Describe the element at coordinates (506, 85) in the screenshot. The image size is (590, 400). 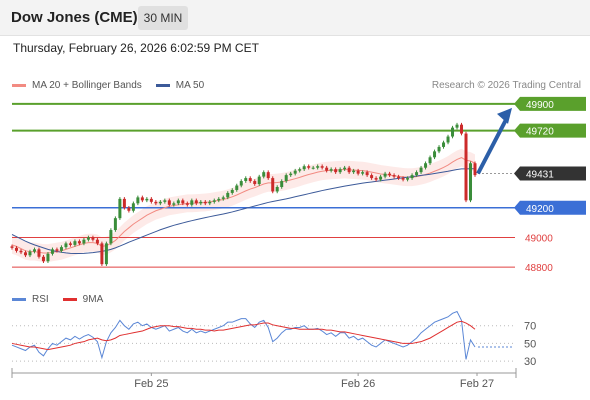
I see `research-credit: Research © 2026 Trading Central` at that location.